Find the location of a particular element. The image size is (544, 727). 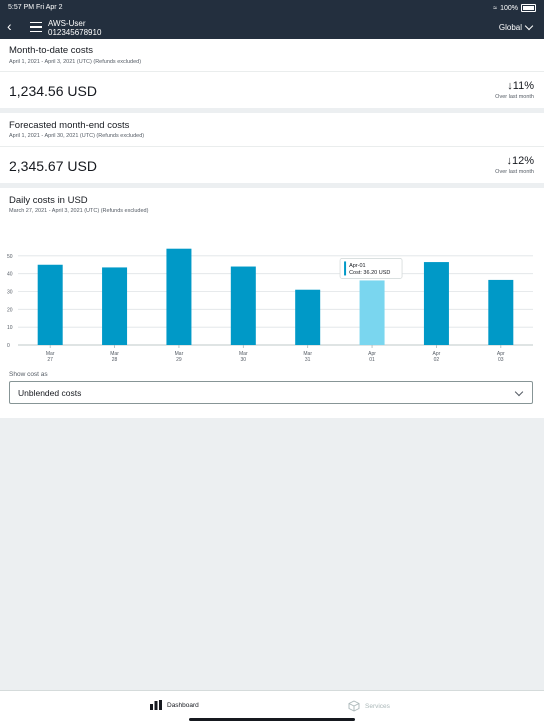

status-time: 5:57 PM Fri Apr 2 is located at coordinates (35, 7).